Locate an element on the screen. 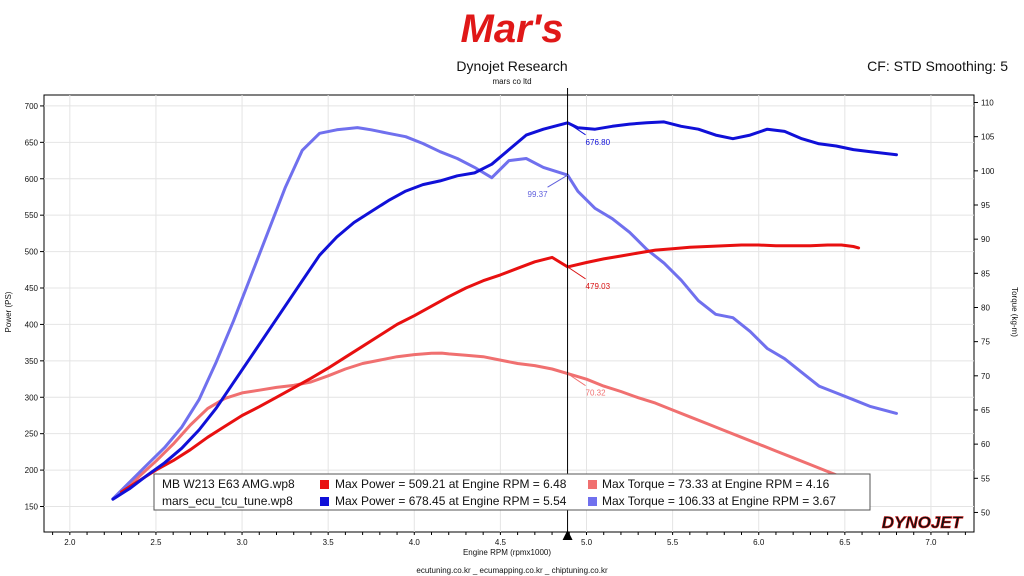  y-left-tick-label: 250 is located at coordinates (32, 434).